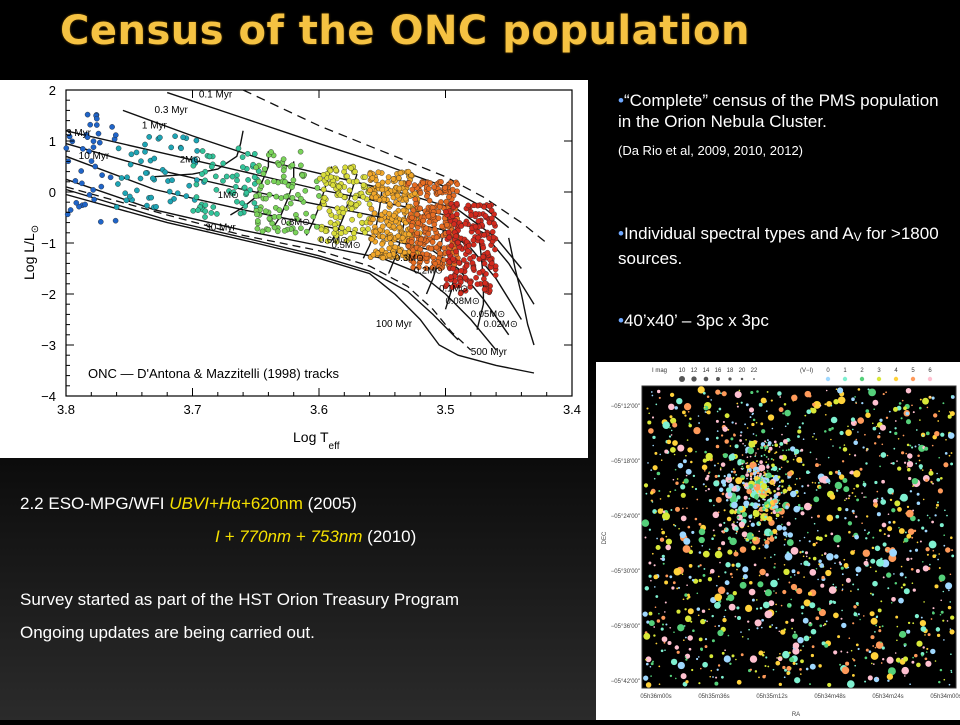 This screenshot has height=725, width=960. What do you see at coordinates (289, 536) in the screenshot?
I see `obs-bands-2010: I + 770nm + 753nm` at bounding box center [289, 536].